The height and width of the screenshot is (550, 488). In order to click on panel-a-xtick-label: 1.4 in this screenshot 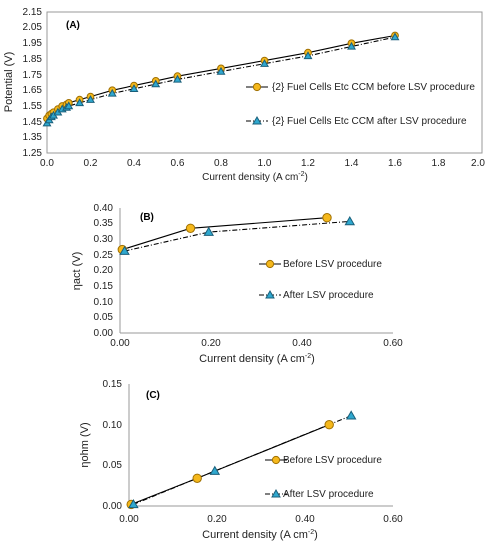, I will do `click(352, 163)`.